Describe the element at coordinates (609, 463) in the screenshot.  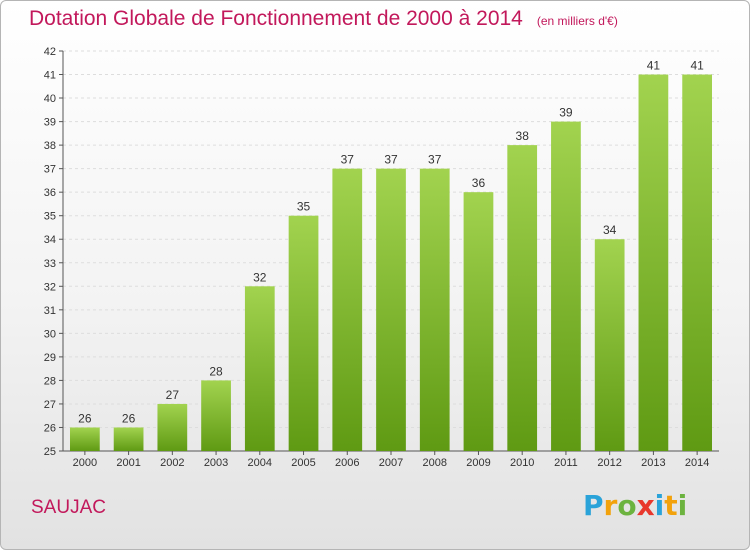
I see `x-tick-label: 2012` at that location.